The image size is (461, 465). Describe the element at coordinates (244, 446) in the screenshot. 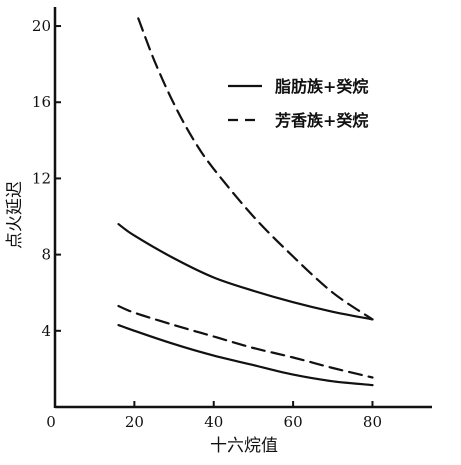

I see `x-axis-title: 十六烷值` at that location.